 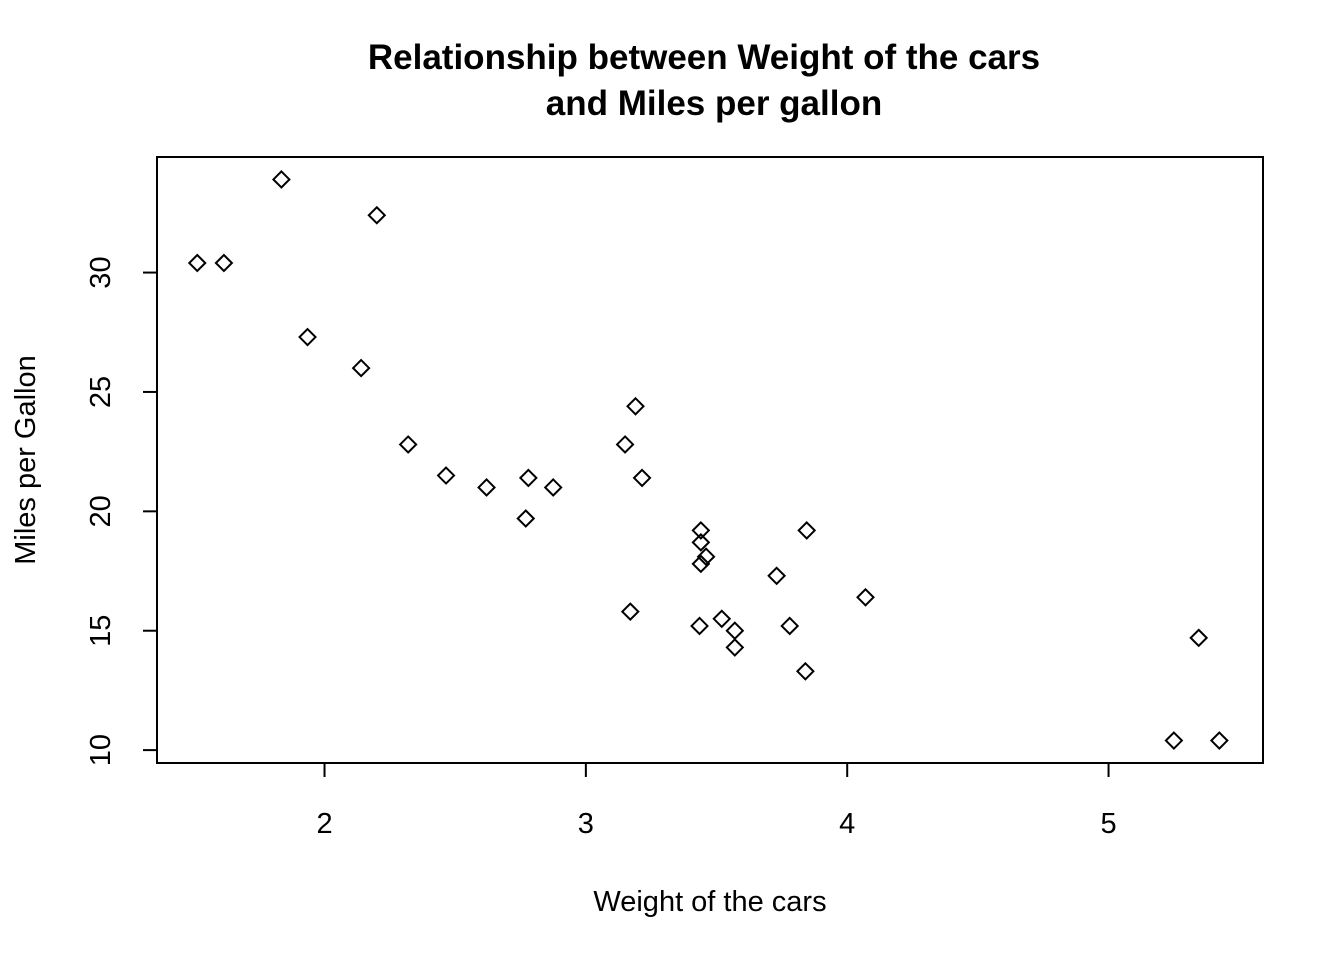 What do you see at coordinates (586, 824) in the screenshot?
I see `x-tick-label: 3` at bounding box center [586, 824].